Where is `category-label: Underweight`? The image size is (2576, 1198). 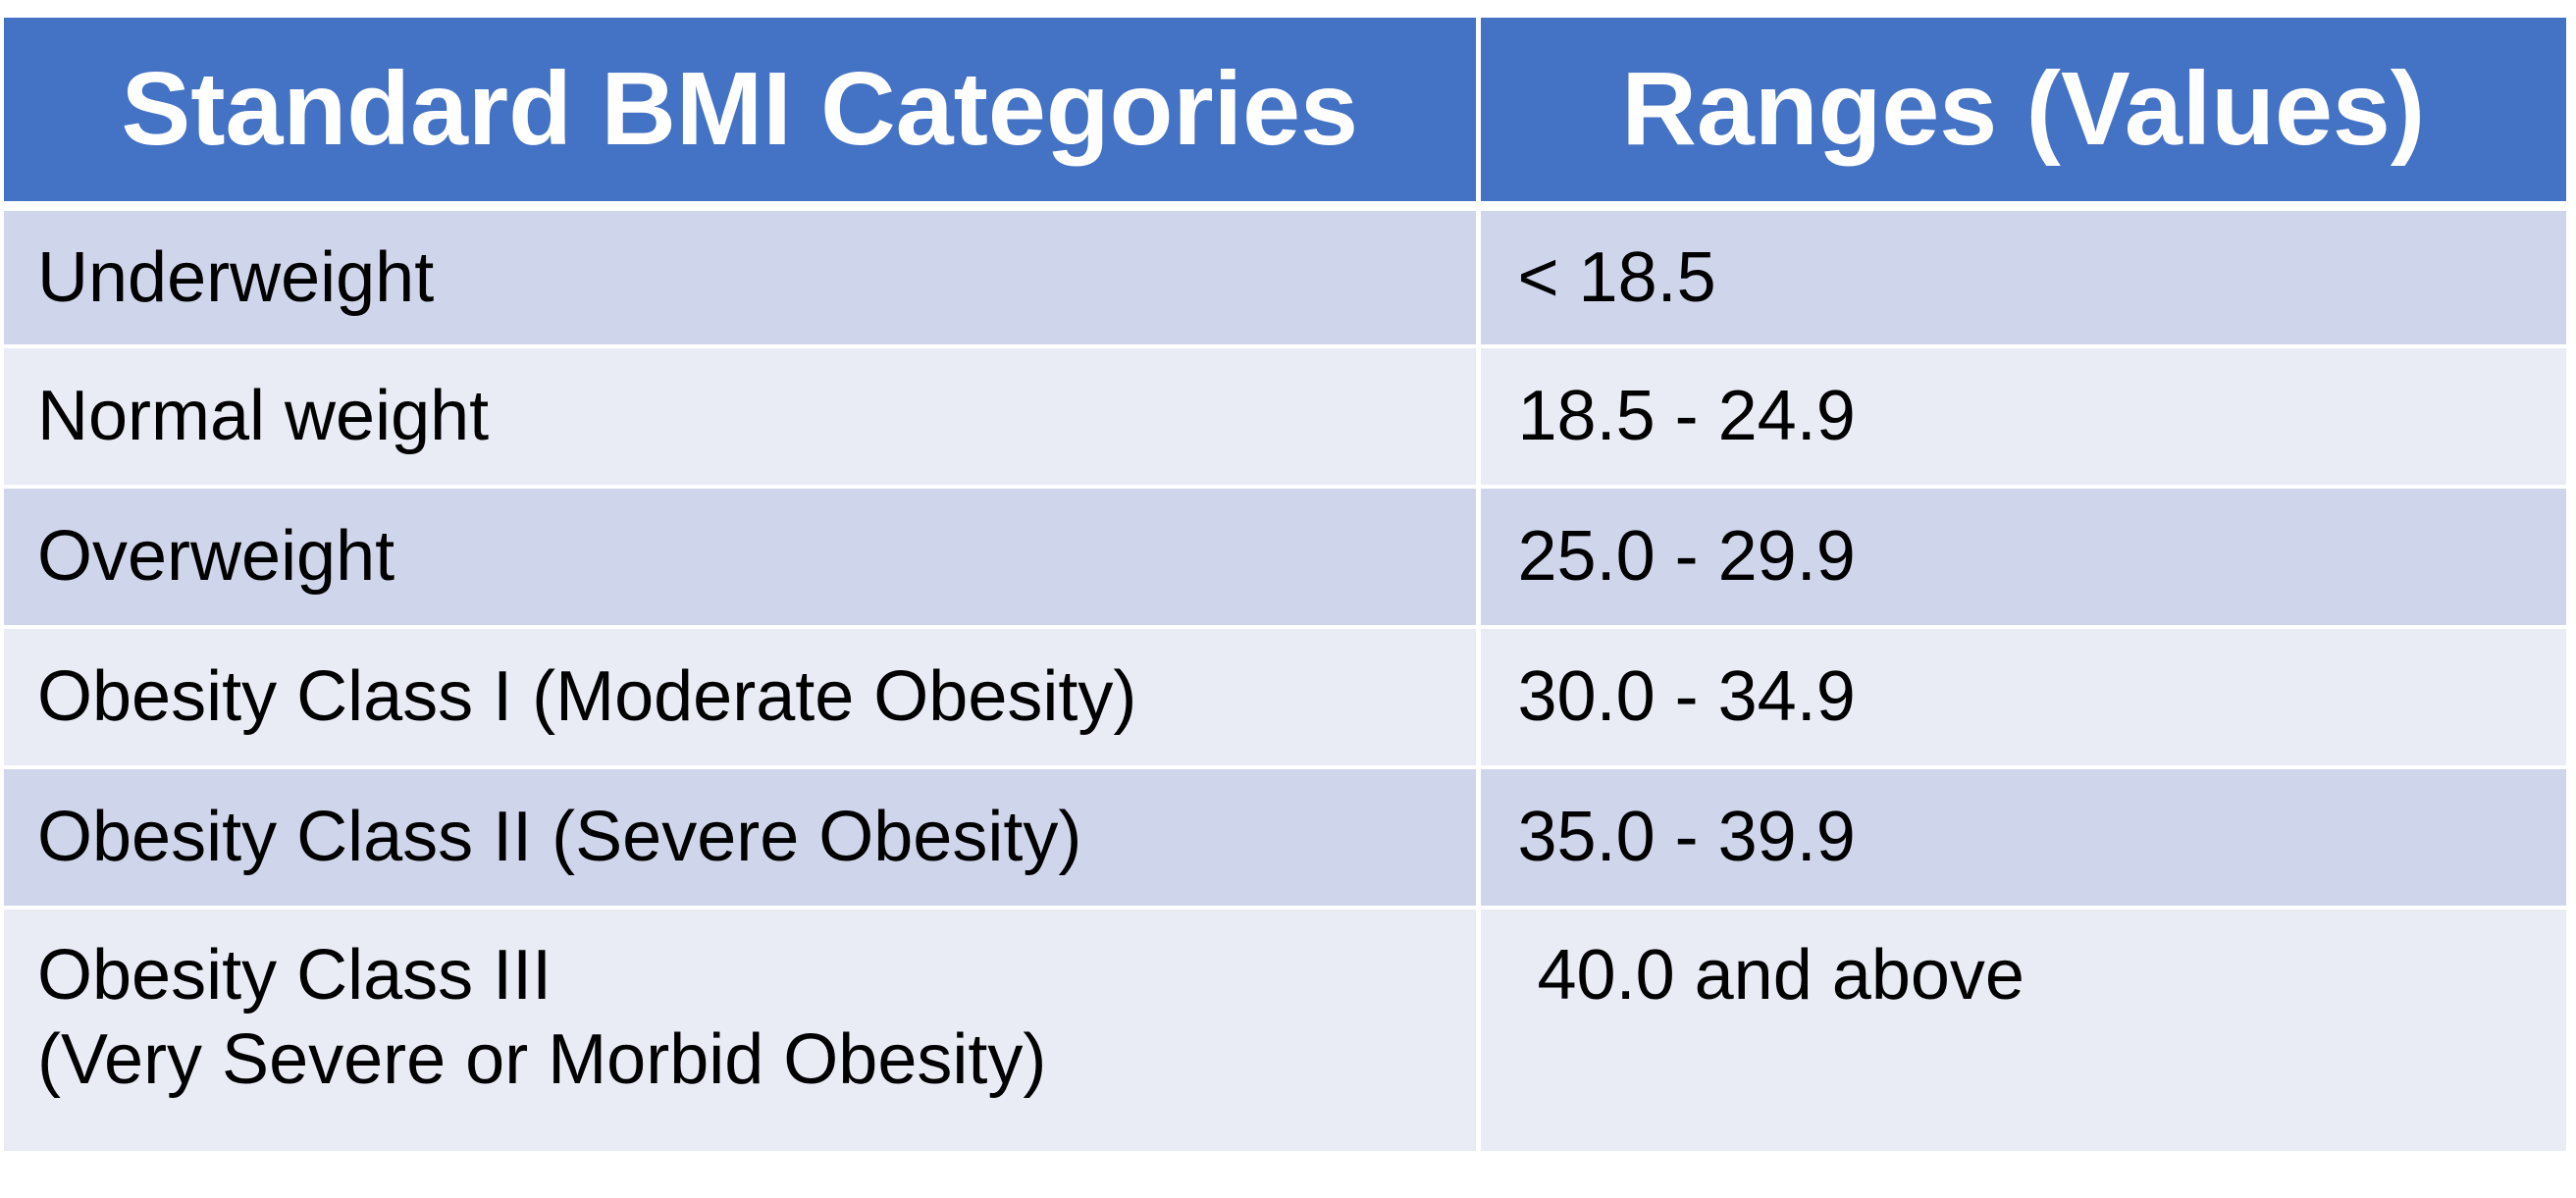 category-label: Underweight is located at coordinates (236, 277).